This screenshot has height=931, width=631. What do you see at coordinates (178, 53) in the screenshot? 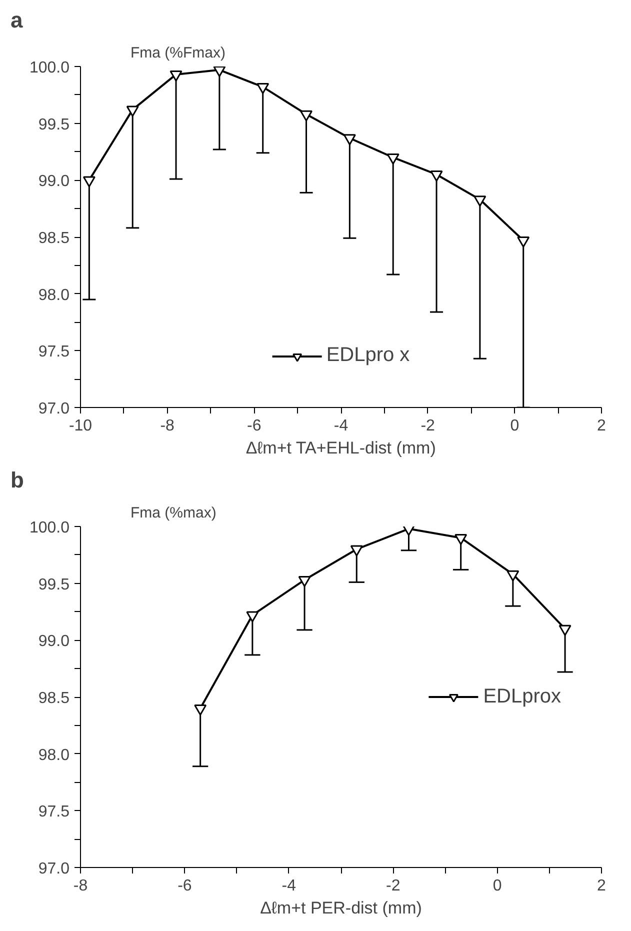
I see `y-axis-title: Fma (%Fmax)` at bounding box center [178, 53].